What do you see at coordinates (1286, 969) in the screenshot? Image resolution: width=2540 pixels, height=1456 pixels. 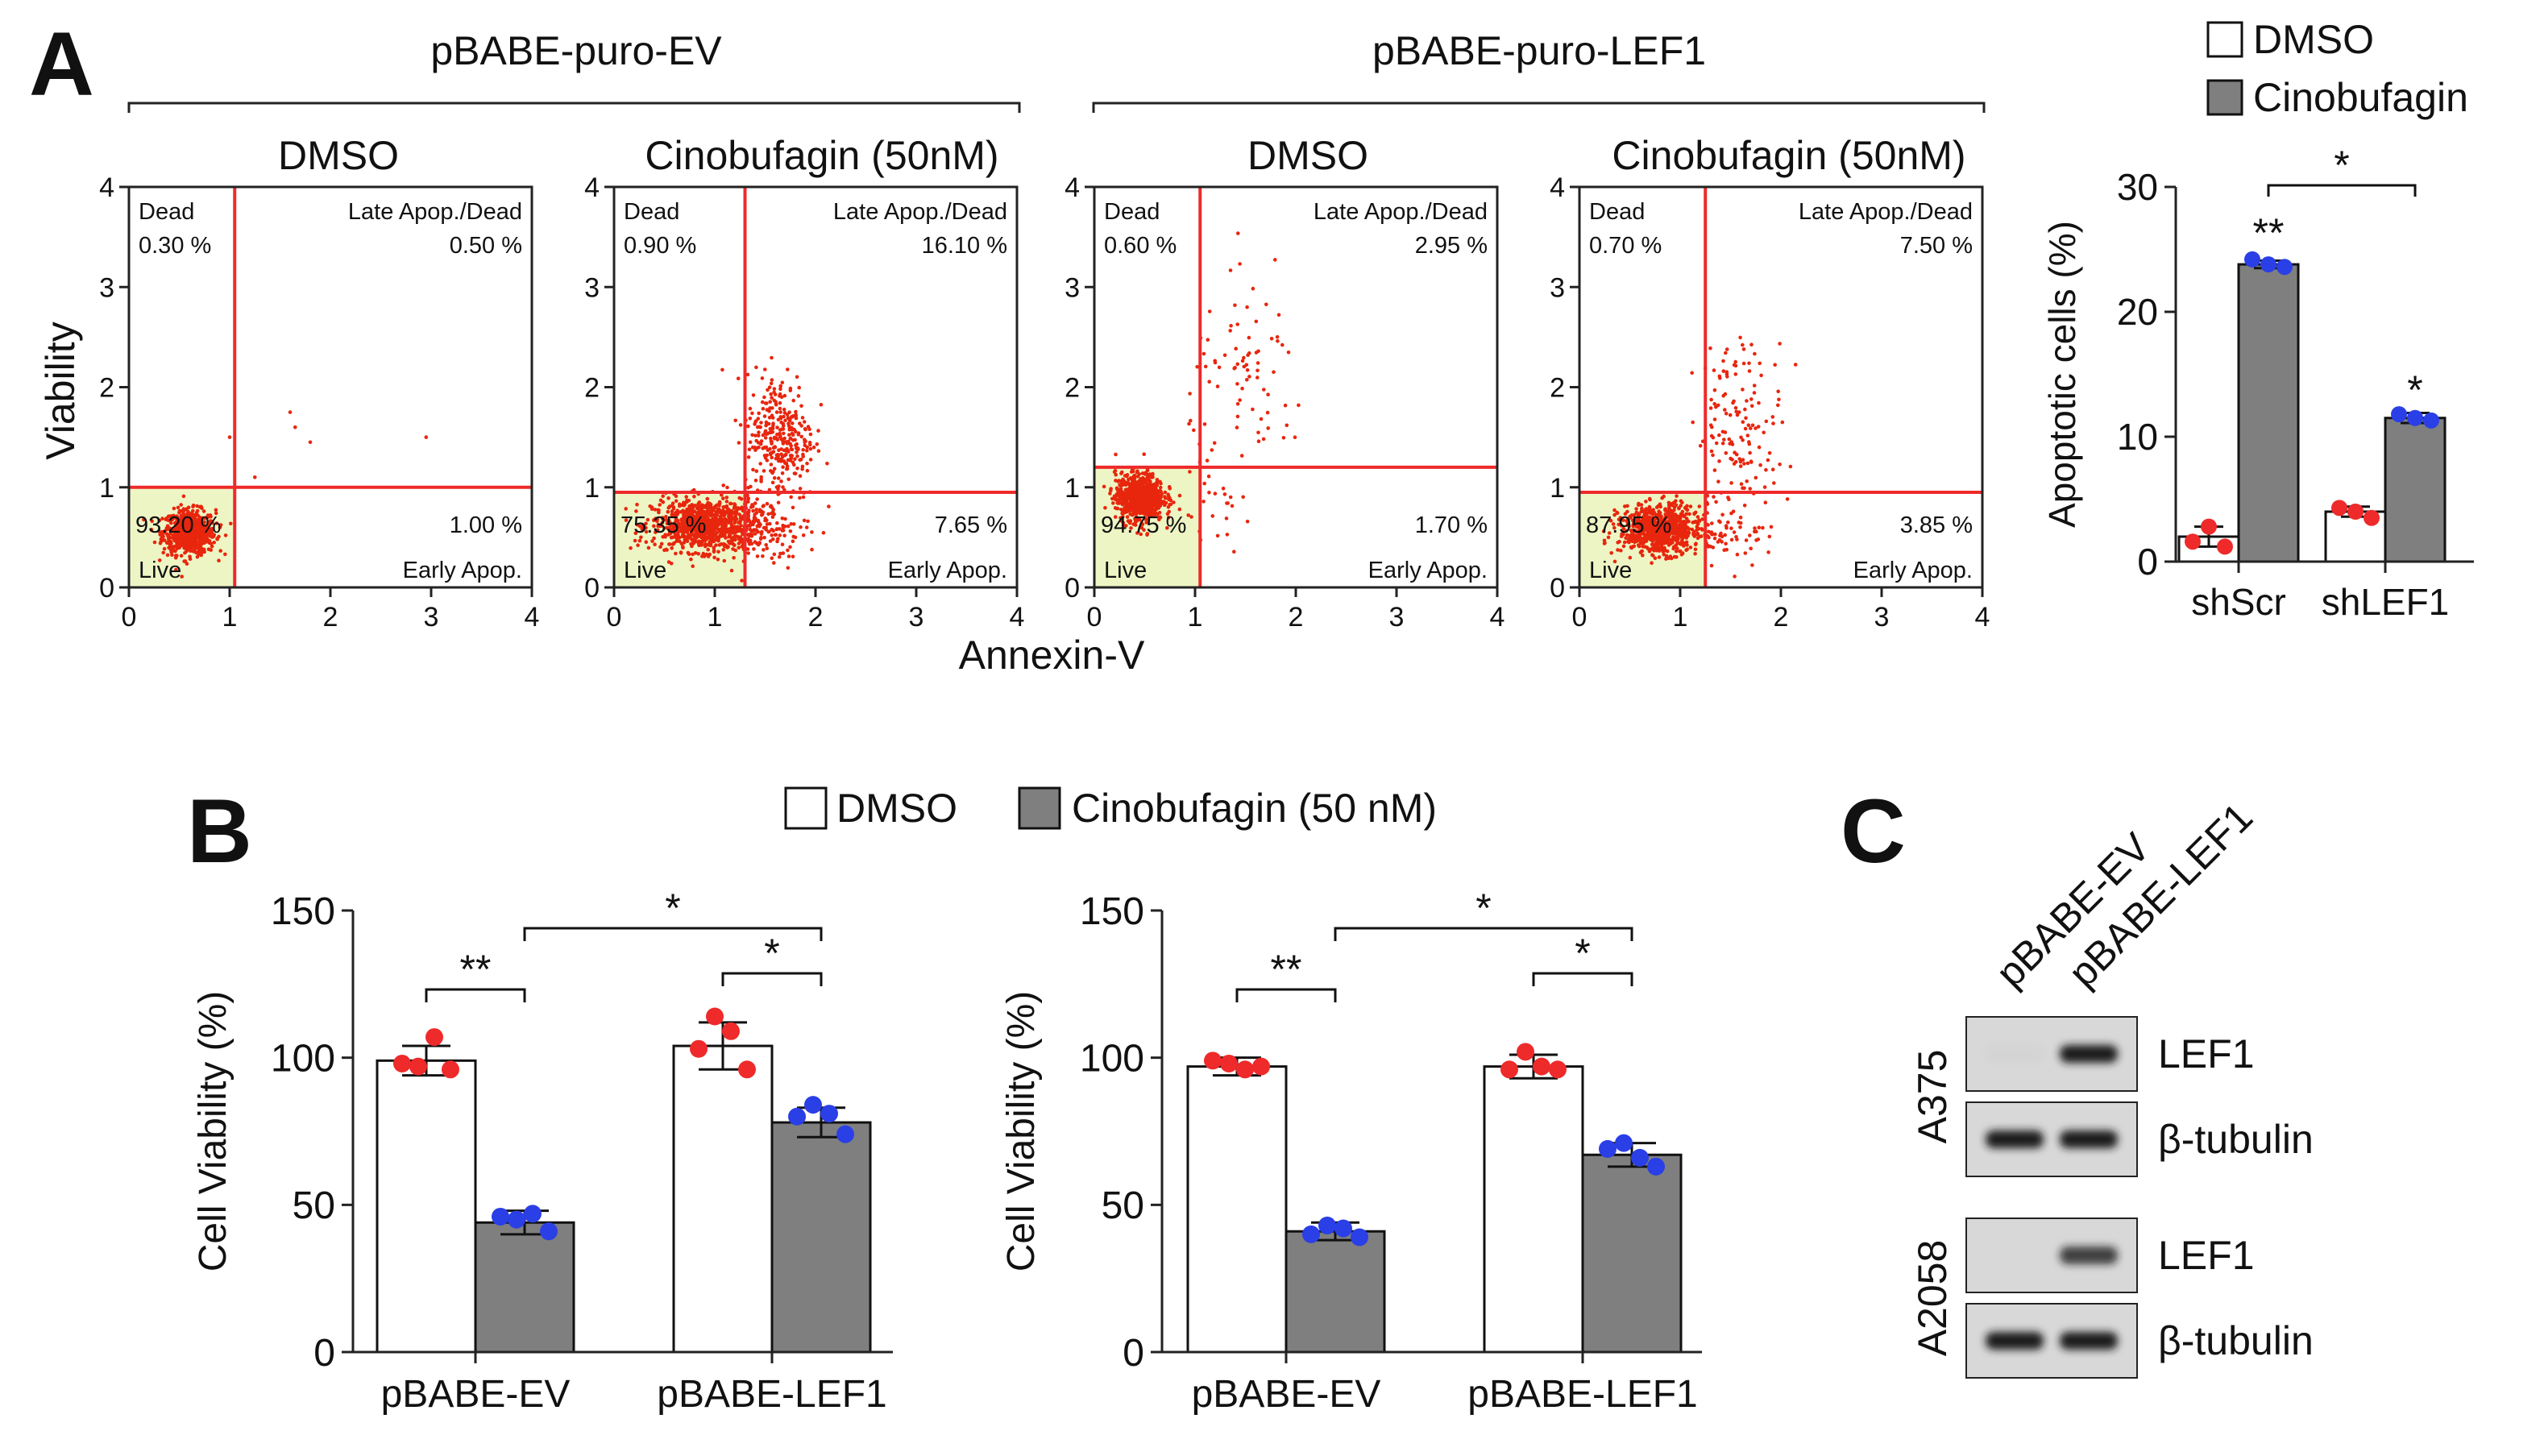 I see `significance-label: **` at bounding box center [1286, 969].